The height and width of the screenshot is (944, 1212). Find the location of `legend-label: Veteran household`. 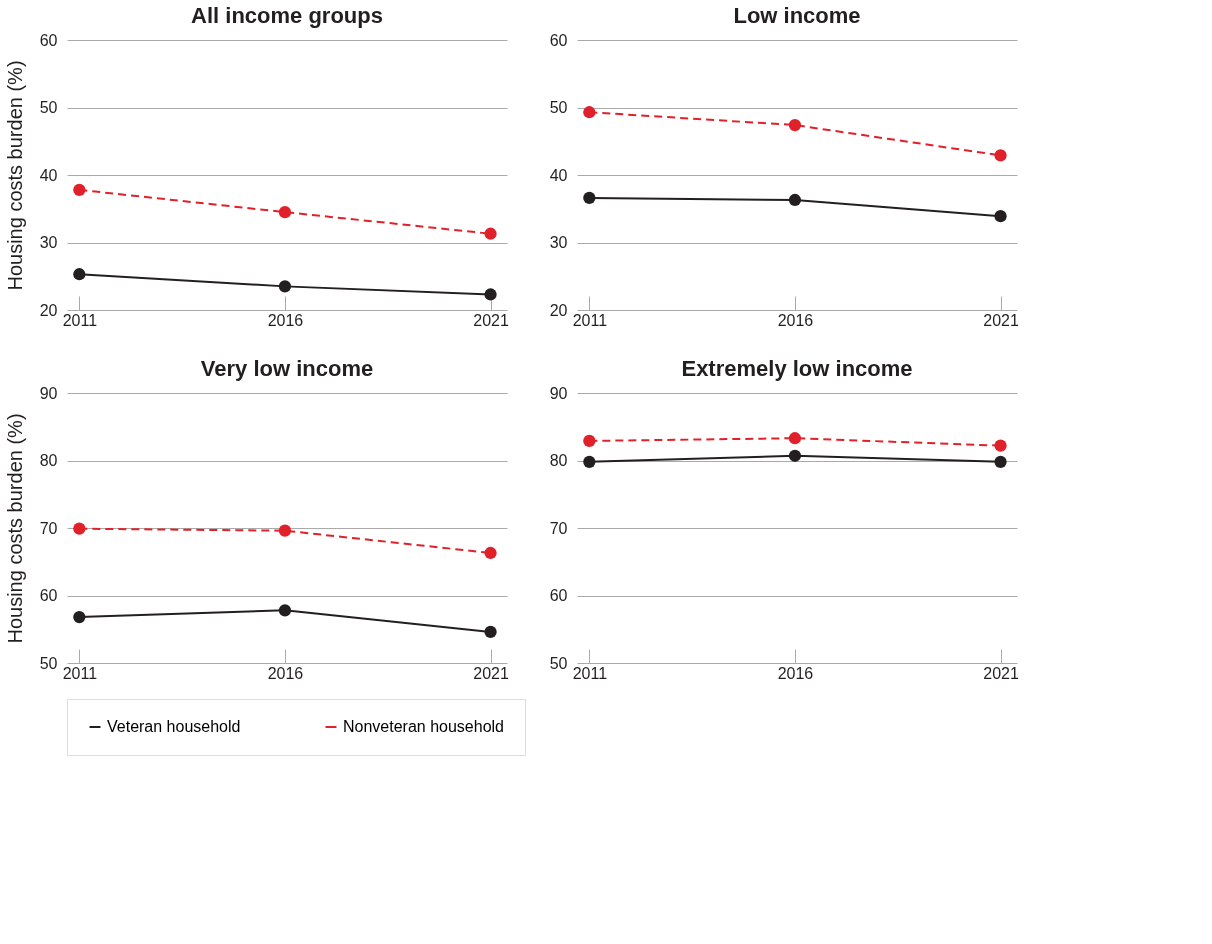

legend-label: Veteran household is located at coordinates (174, 726).